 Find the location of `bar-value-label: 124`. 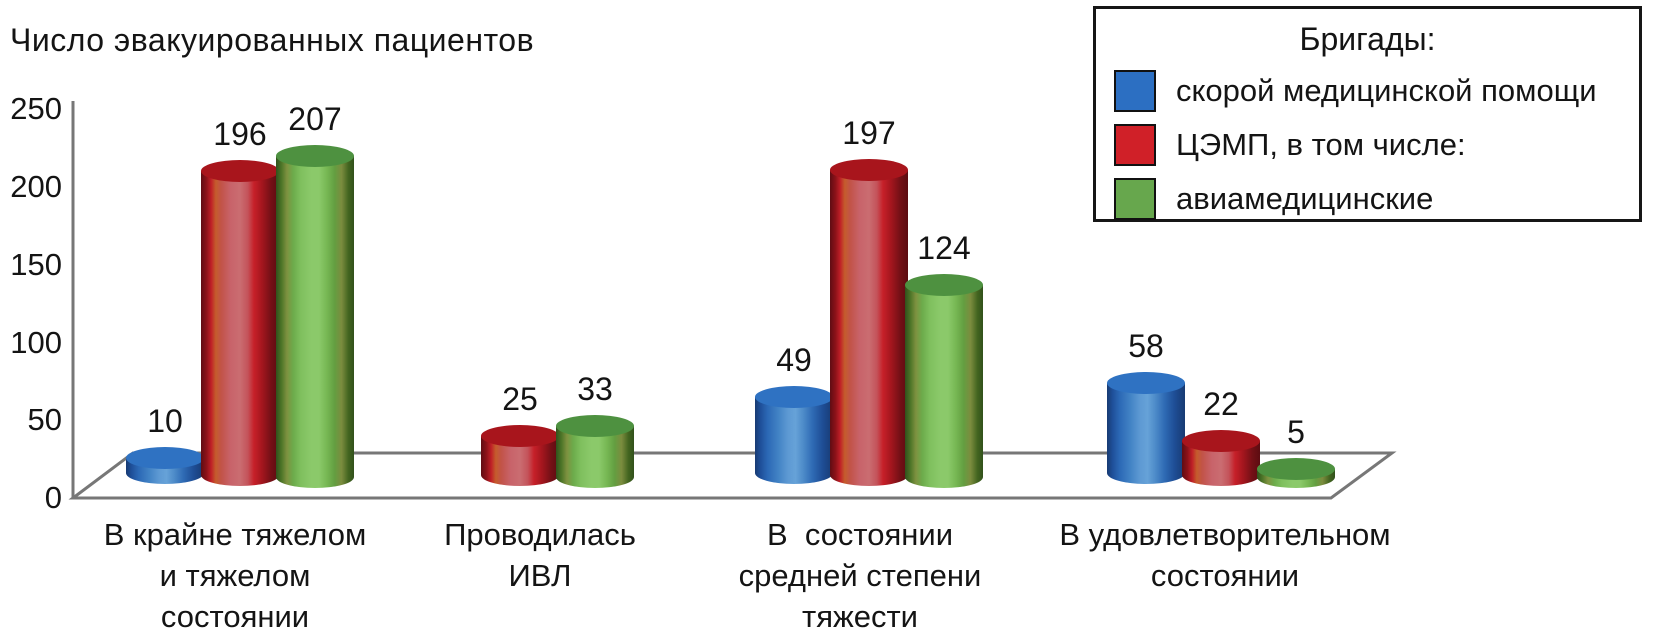

bar-value-label: 124 is located at coordinates (944, 247).